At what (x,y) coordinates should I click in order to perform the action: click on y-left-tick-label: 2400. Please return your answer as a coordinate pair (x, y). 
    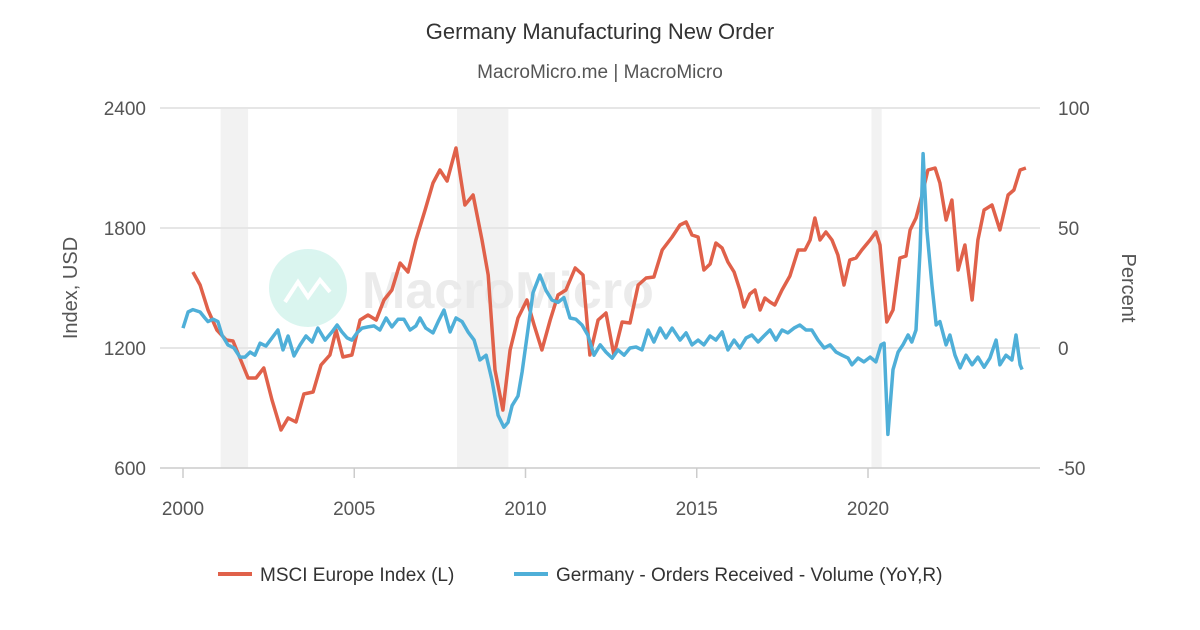
    Looking at the image, I should click on (125, 109).